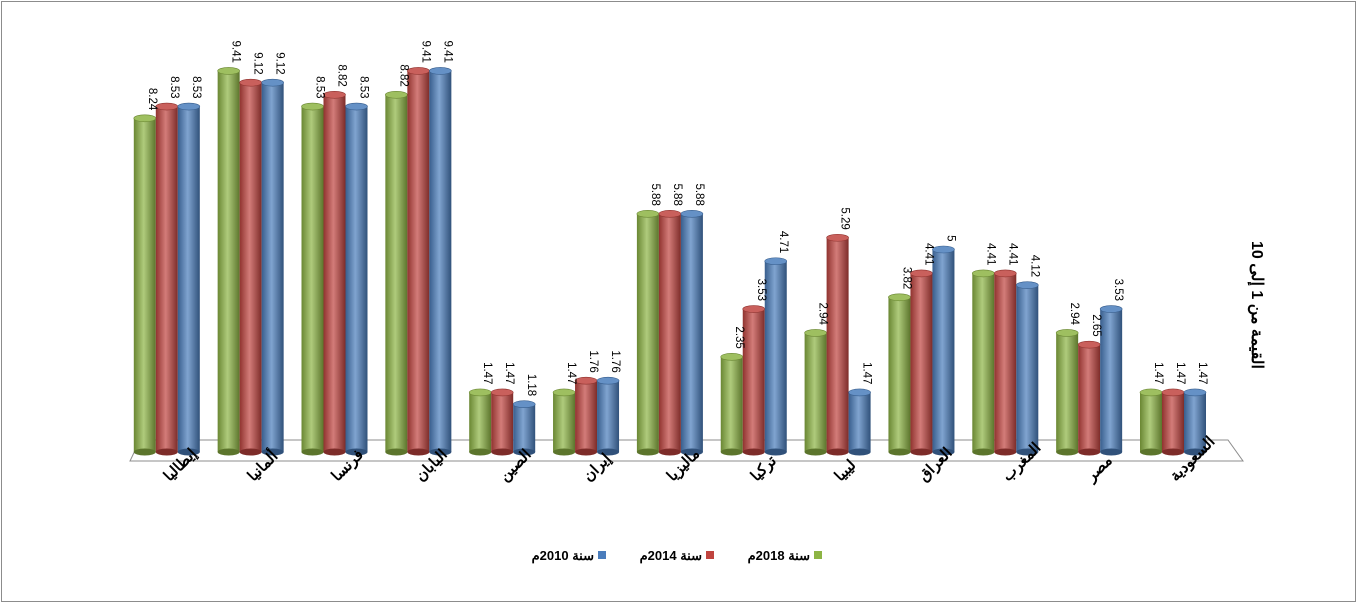 The height and width of the screenshot is (603, 1357). I want to click on value-label: 2.65, so click(1096, 325).